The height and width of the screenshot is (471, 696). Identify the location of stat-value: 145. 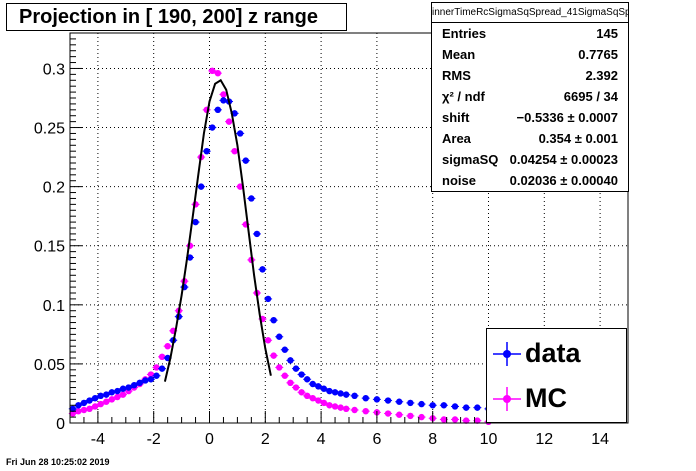
(607, 33).